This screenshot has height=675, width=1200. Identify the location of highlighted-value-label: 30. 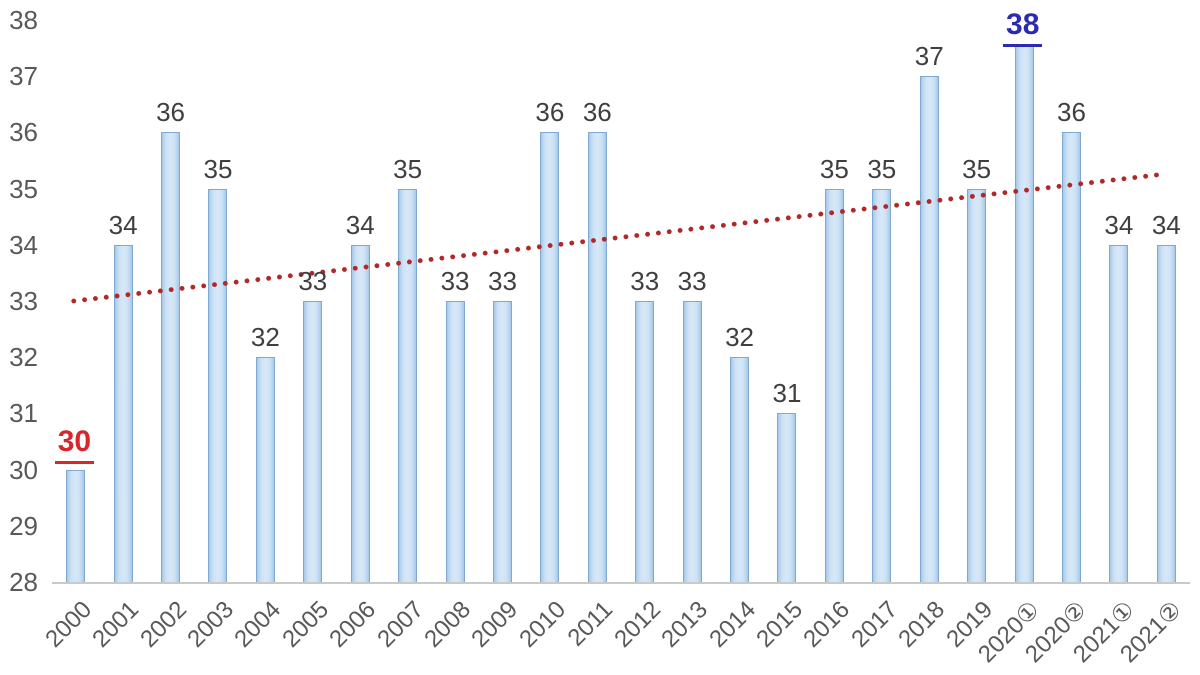
(74, 444).